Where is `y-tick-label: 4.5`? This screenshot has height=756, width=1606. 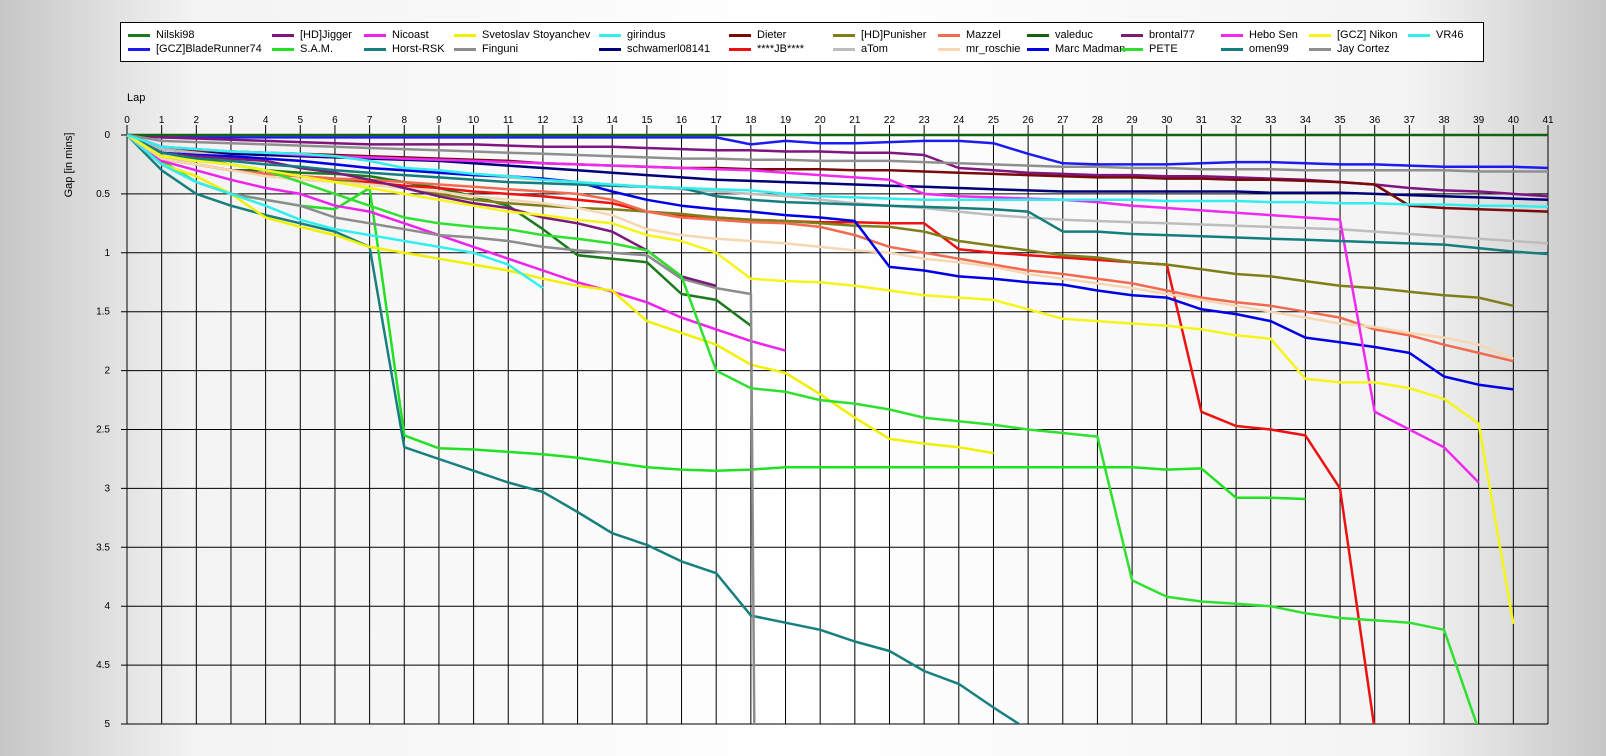
y-tick-label: 4.5 is located at coordinates (103, 665).